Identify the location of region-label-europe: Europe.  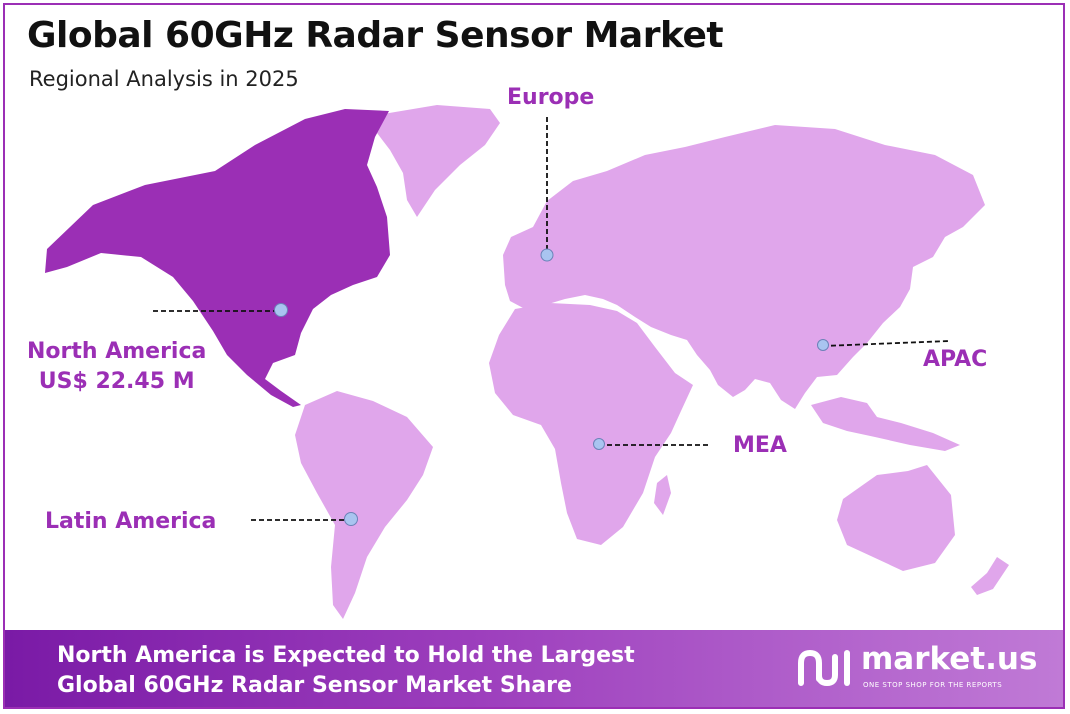
(551, 97).